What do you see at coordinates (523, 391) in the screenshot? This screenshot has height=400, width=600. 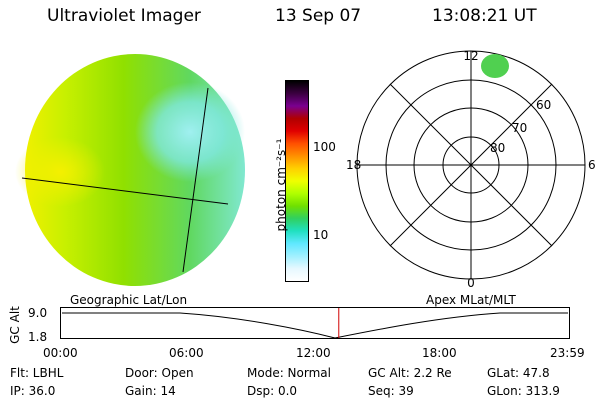 I see `glon-info: GLon: 313.9` at bounding box center [523, 391].